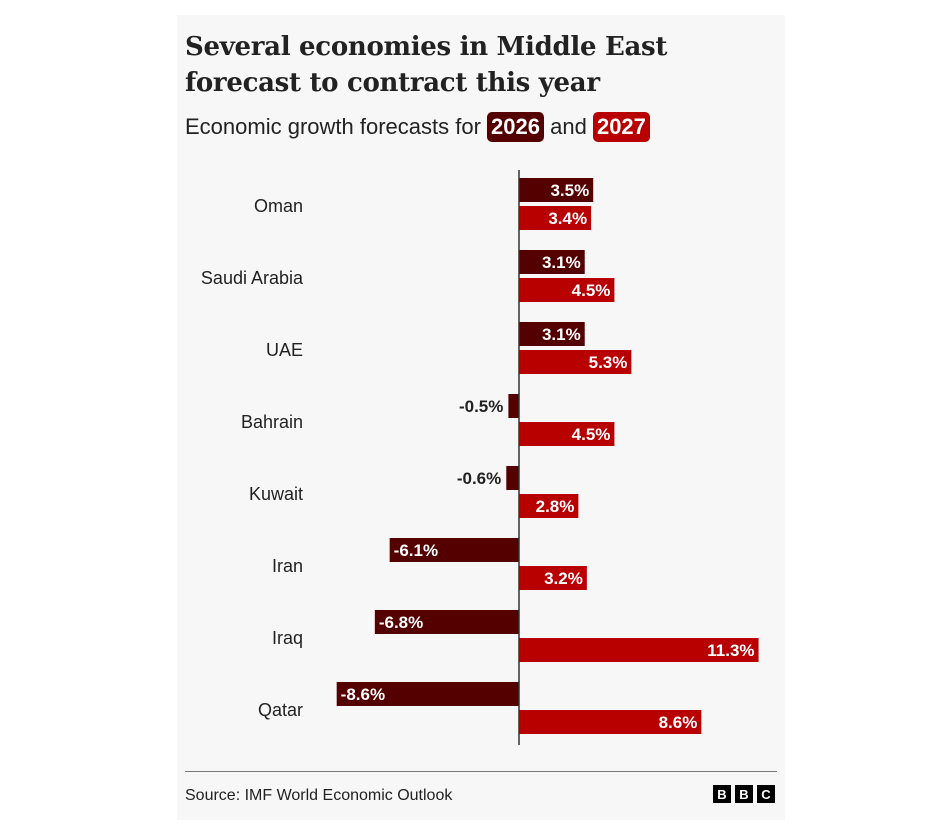 Image resolution: width=928 pixels, height=839 pixels. What do you see at coordinates (278, 206) in the screenshot?
I see `category-label: Oman` at bounding box center [278, 206].